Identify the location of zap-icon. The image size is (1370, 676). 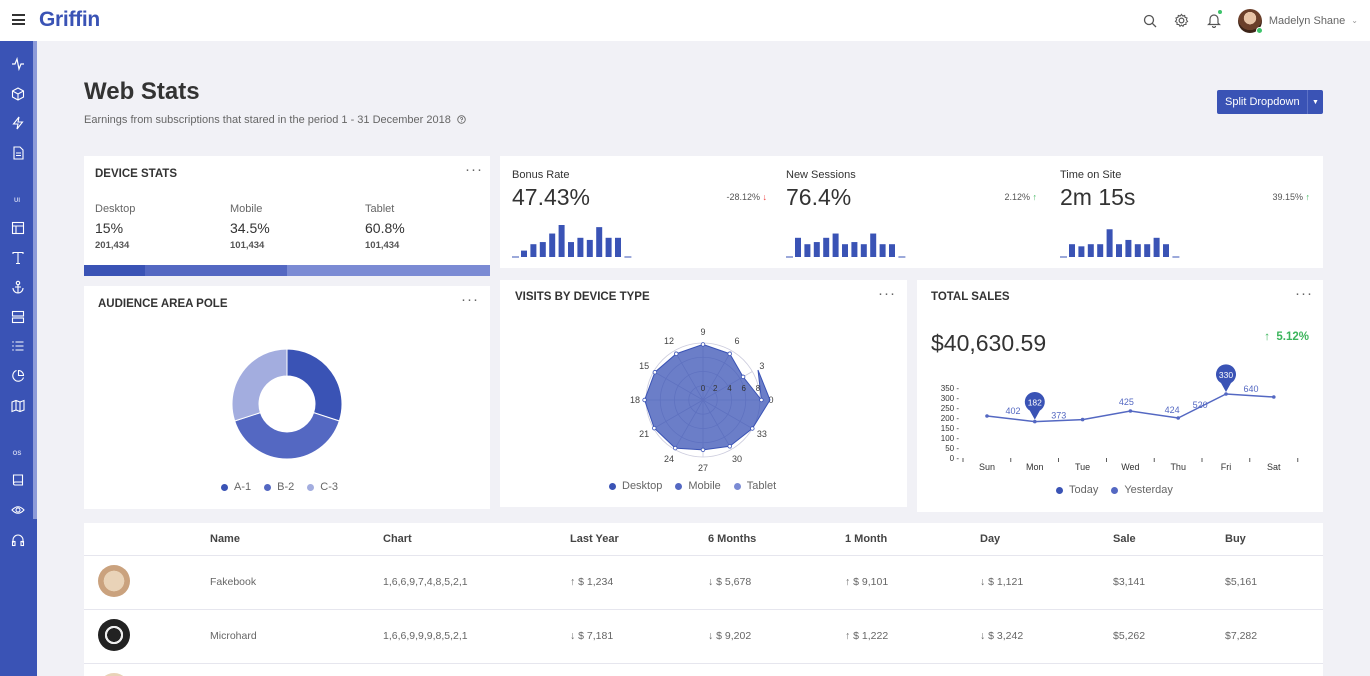
(18, 123).